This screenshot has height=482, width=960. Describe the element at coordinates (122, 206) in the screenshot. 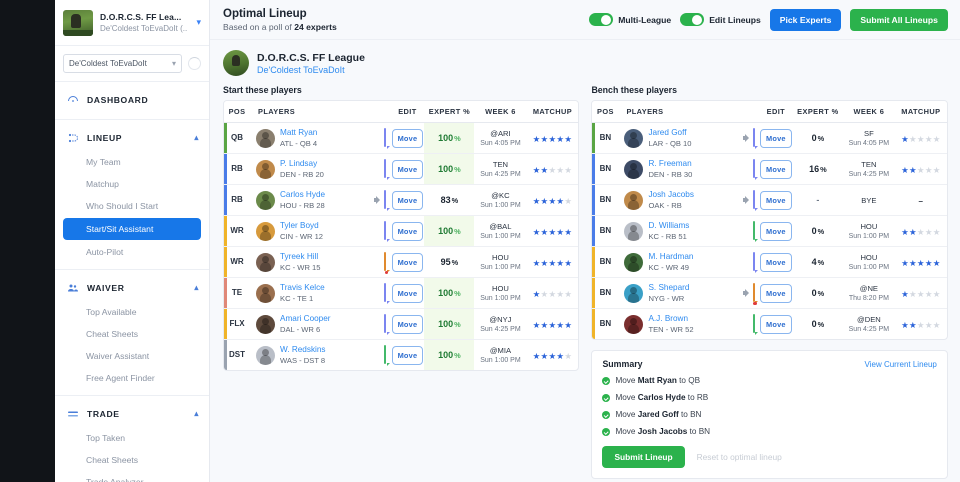

I see `sidebar-item-who-should-i-start: Who Should I Start` at that location.